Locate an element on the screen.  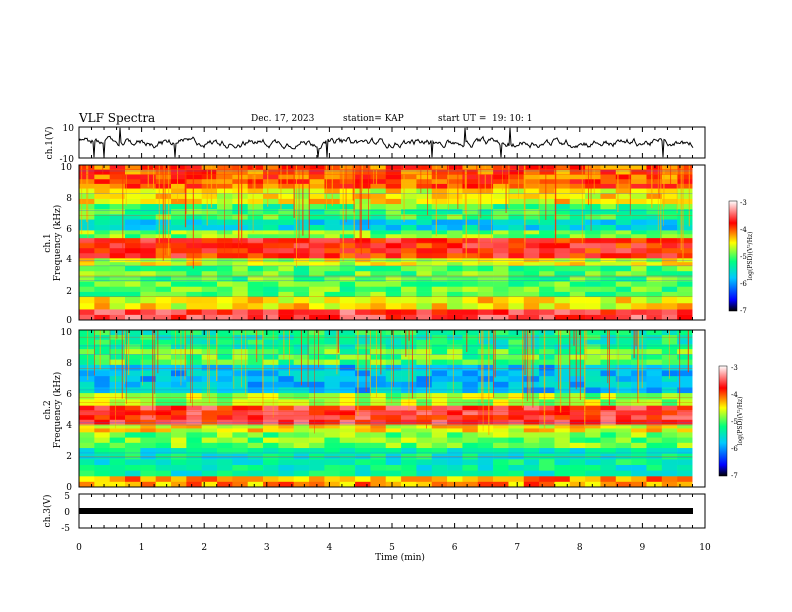
ch1-freq-tick-10: 10 is located at coordinates (67, 168).